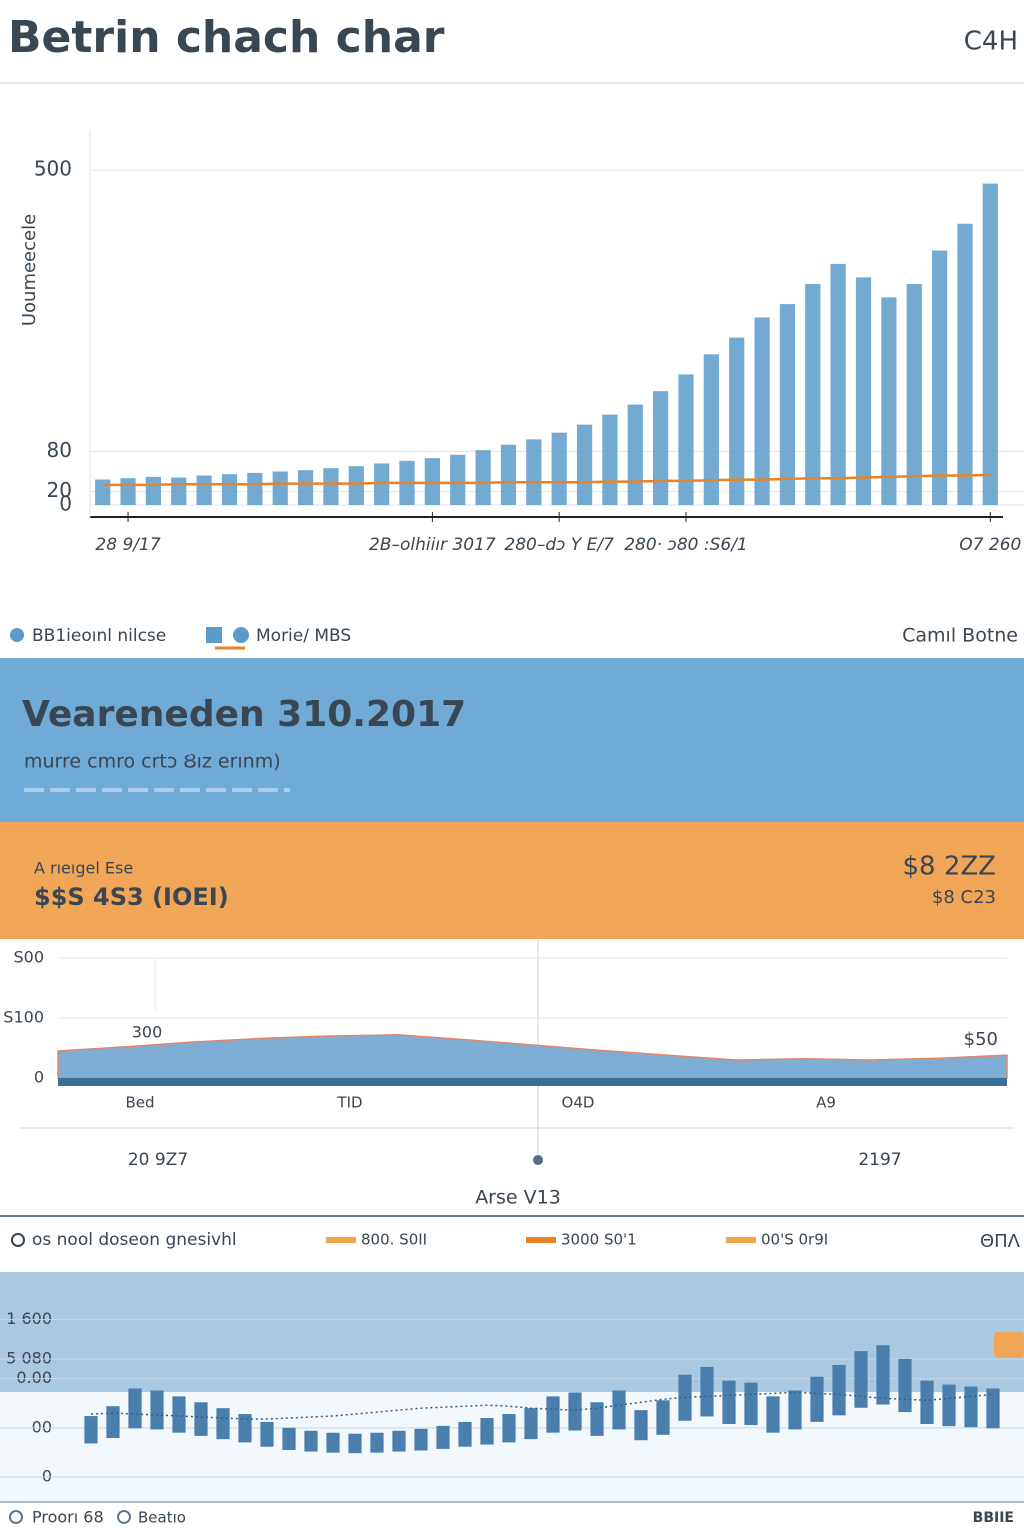 Image resolution: width=1024 pixels, height=1536 pixels. Describe the element at coordinates (147, 1032) in the screenshot. I see `annotation: 300` at that location.